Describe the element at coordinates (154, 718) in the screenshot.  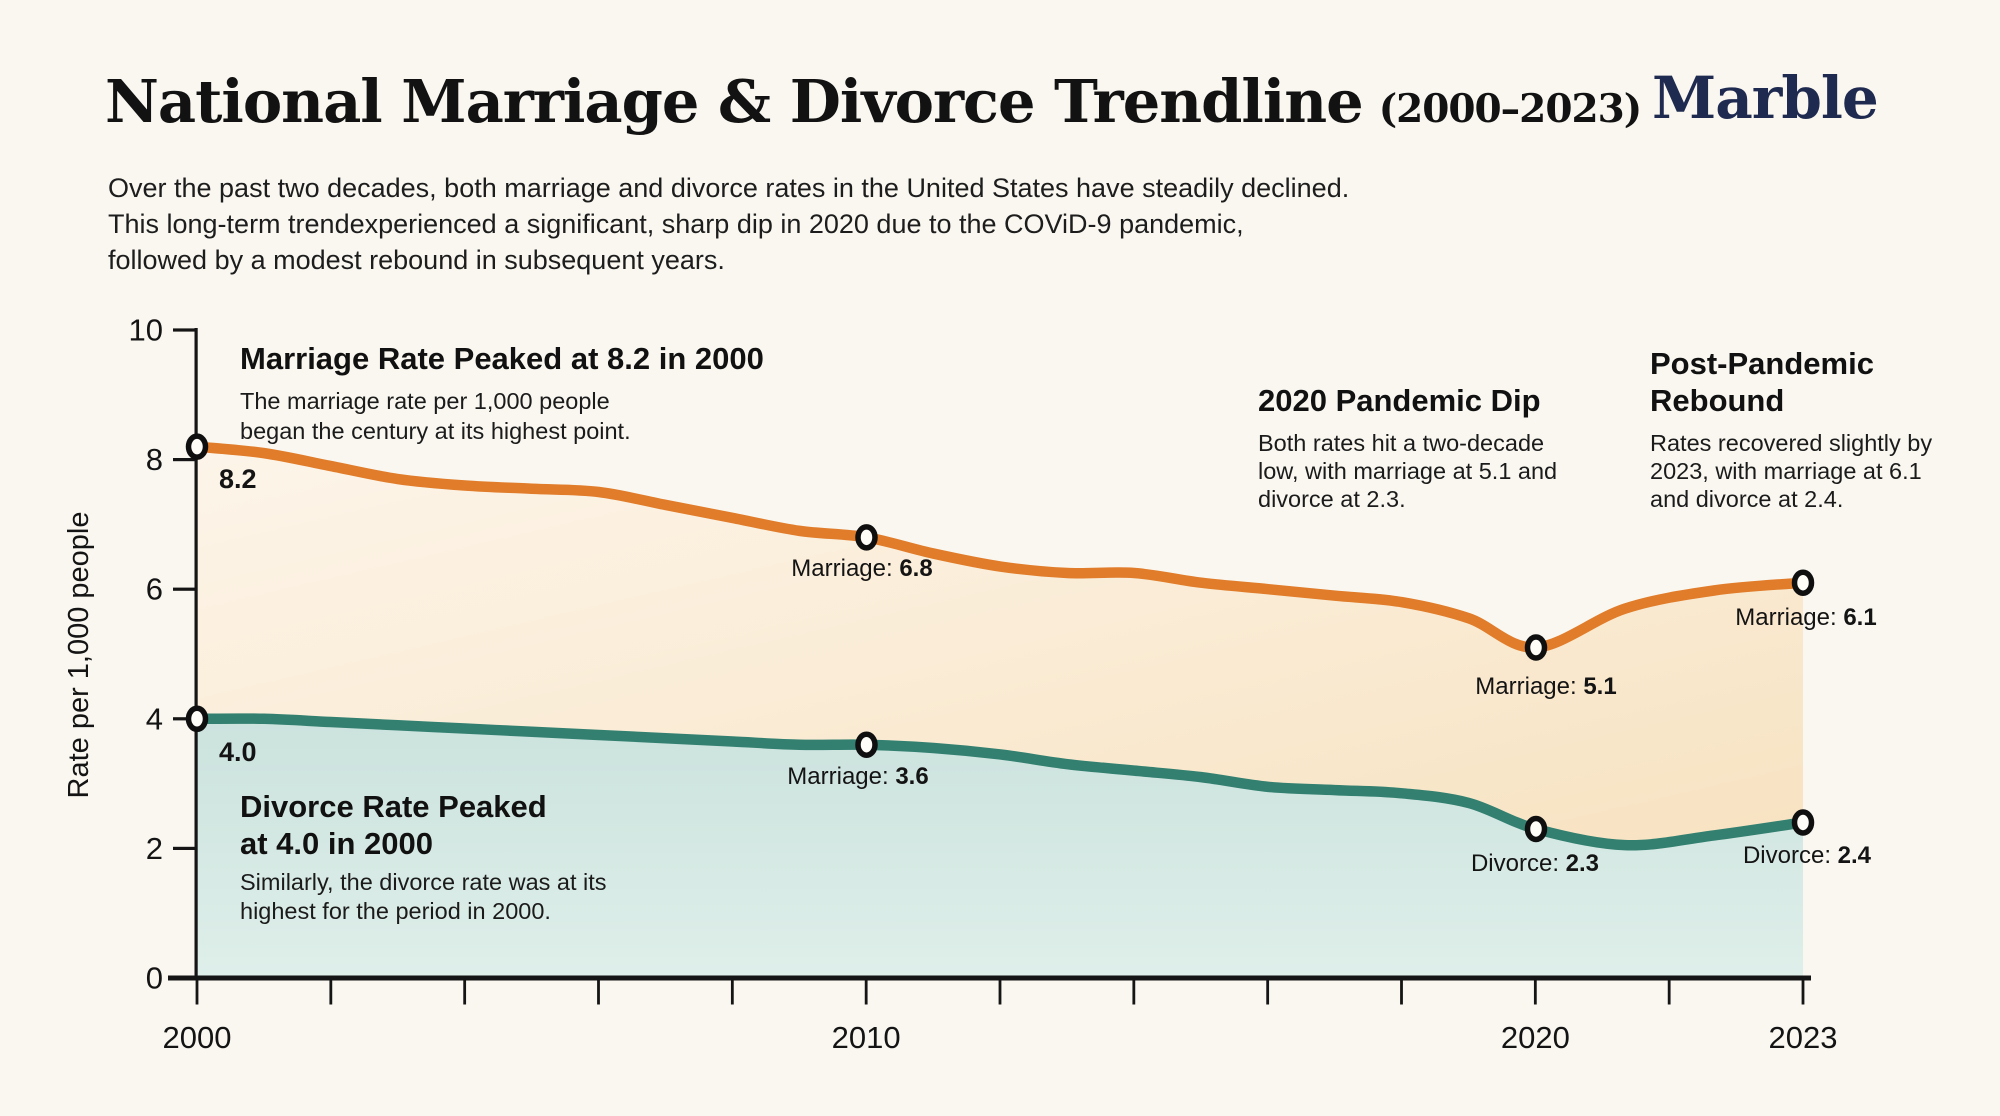
I see `y-tick-label: 4` at that location.